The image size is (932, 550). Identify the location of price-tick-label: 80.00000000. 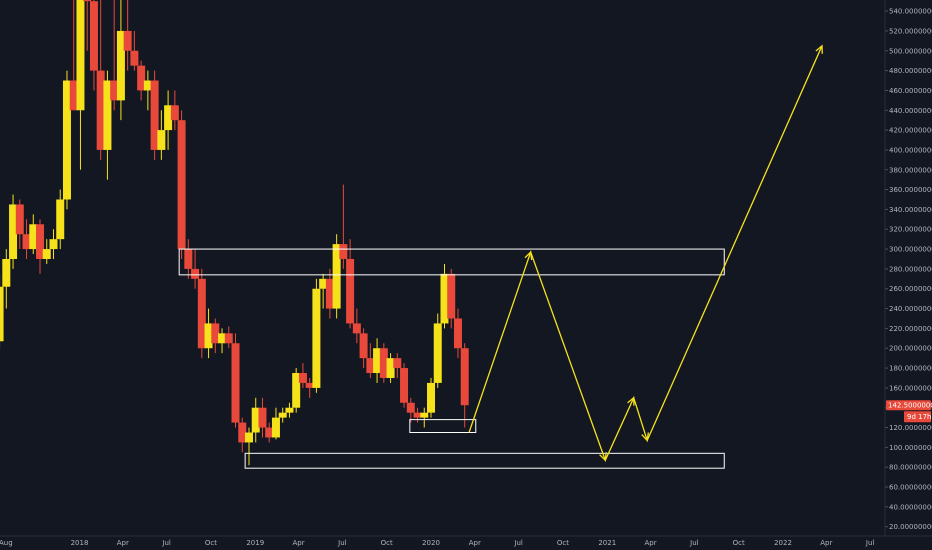
(910, 468).